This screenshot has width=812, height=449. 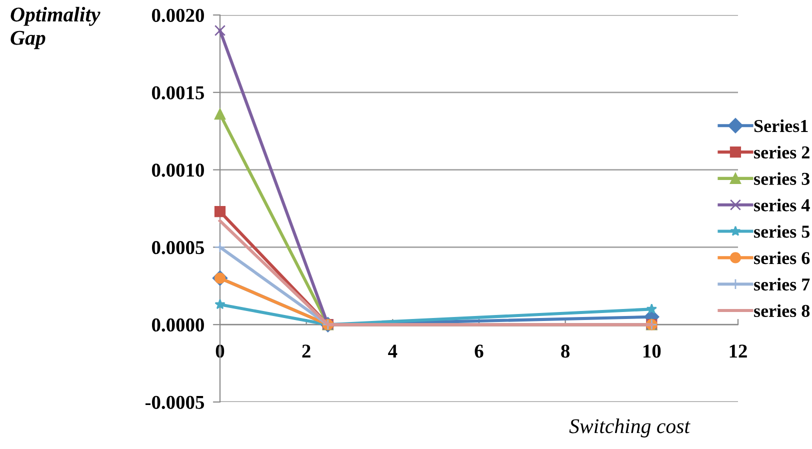 What do you see at coordinates (782, 284) in the screenshot?
I see `legend-label: series 7` at bounding box center [782, 284].